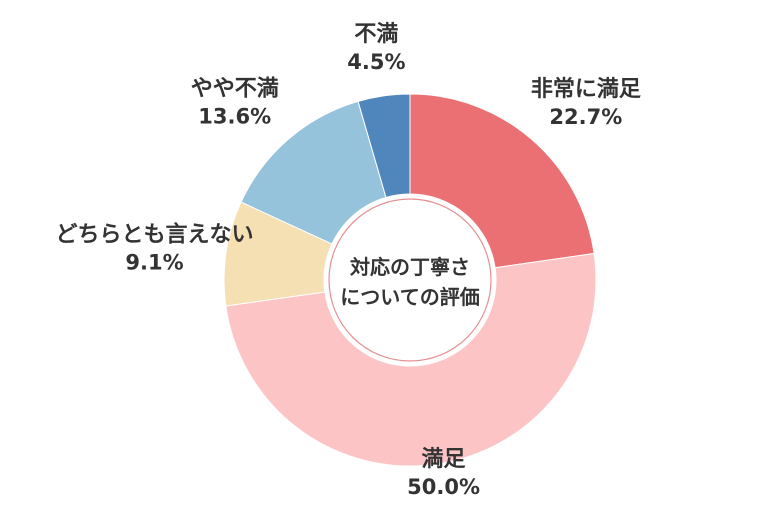  I want to click on center-group: 対応の丁寧さ についての評価, so click(410, 280).